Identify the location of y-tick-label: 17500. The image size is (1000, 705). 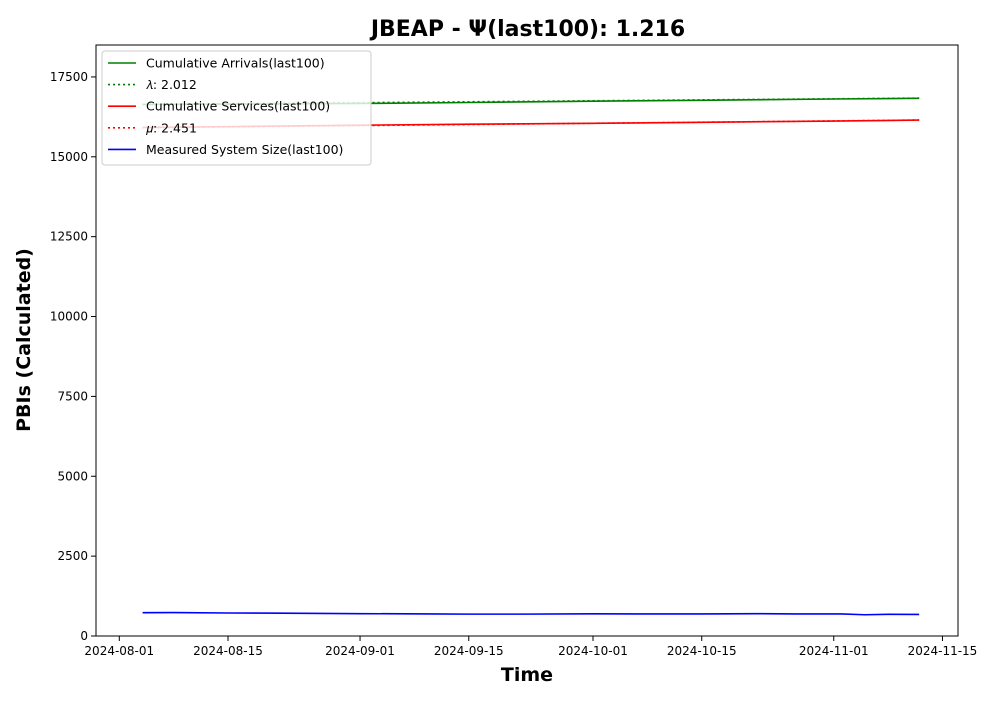
(69, 77).